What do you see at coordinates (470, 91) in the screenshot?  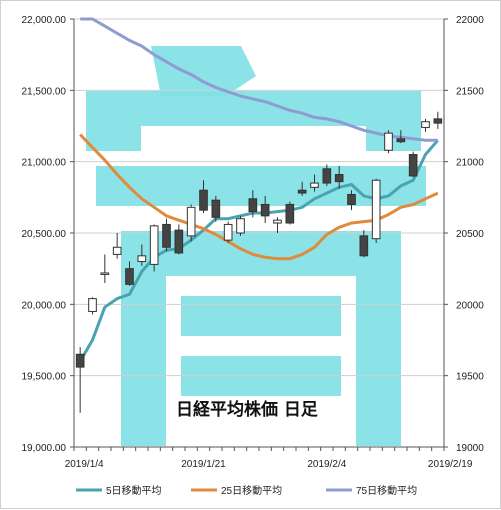 I see `y-tick-label-right: 21500` at bounding box center [470, 91].